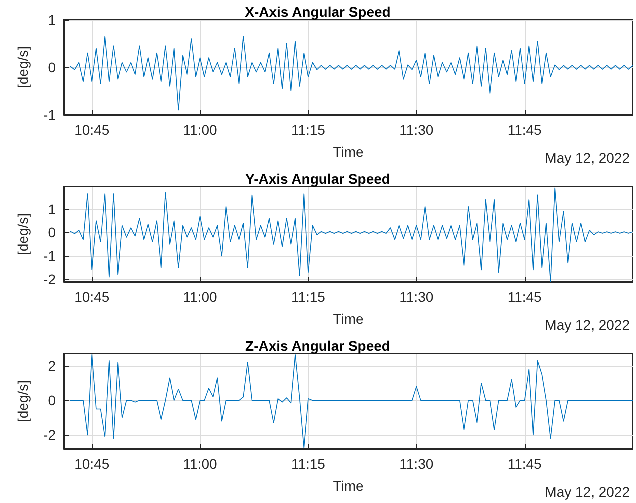 Image resolution: width=636 pixels, height=503 pixels. Describe the element at coordinates (52, 366) in the screenshot. I see `y-tick-label: 2` at that location.